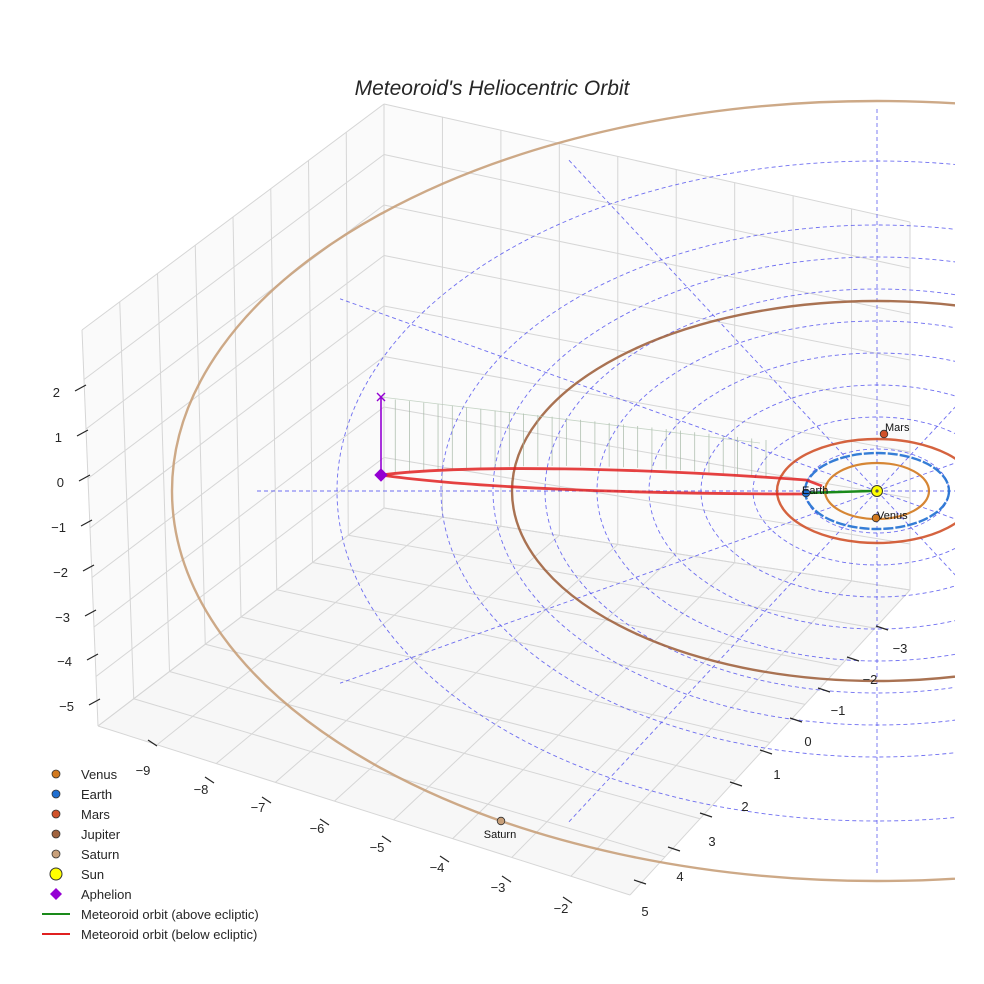  I want to click on mars-marker, so click(884, 434).